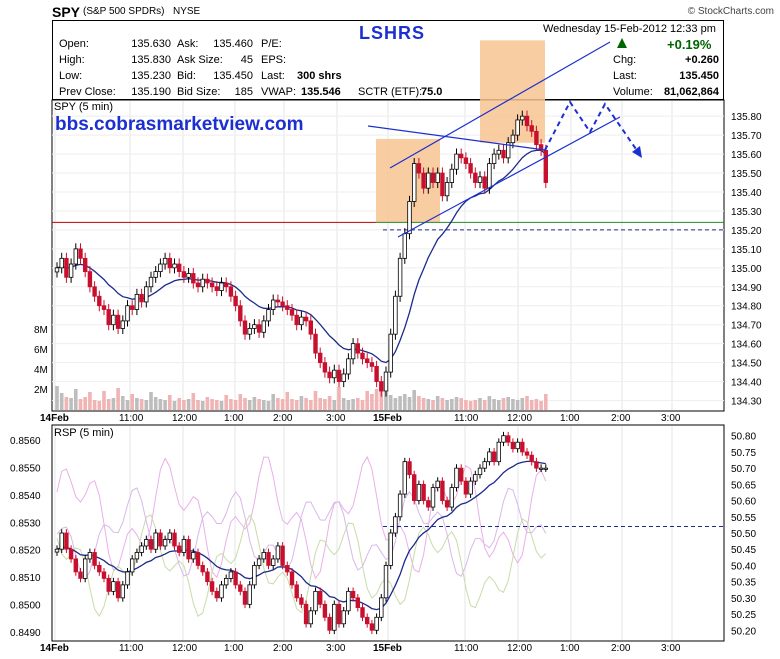 Image resolution: width=780 pixels, height=659 pixels. What do you see at coordinates (746, 155) in the screenshot?
I see `price-tick-label: 135.60` at bounding box center [746, 155].